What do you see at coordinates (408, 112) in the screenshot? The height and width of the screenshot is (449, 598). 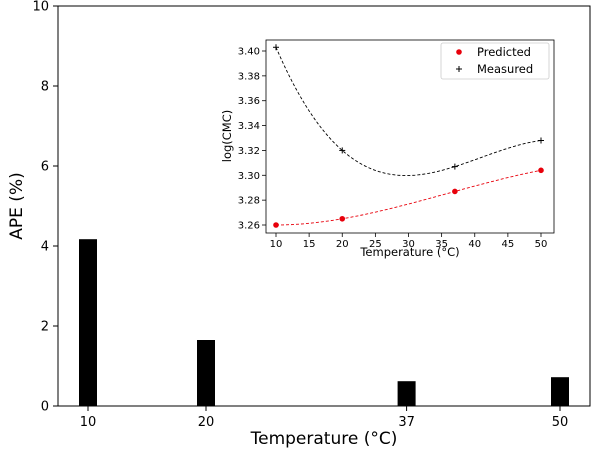 I see `fit-curve-measured` at bounding box center [408, 112].